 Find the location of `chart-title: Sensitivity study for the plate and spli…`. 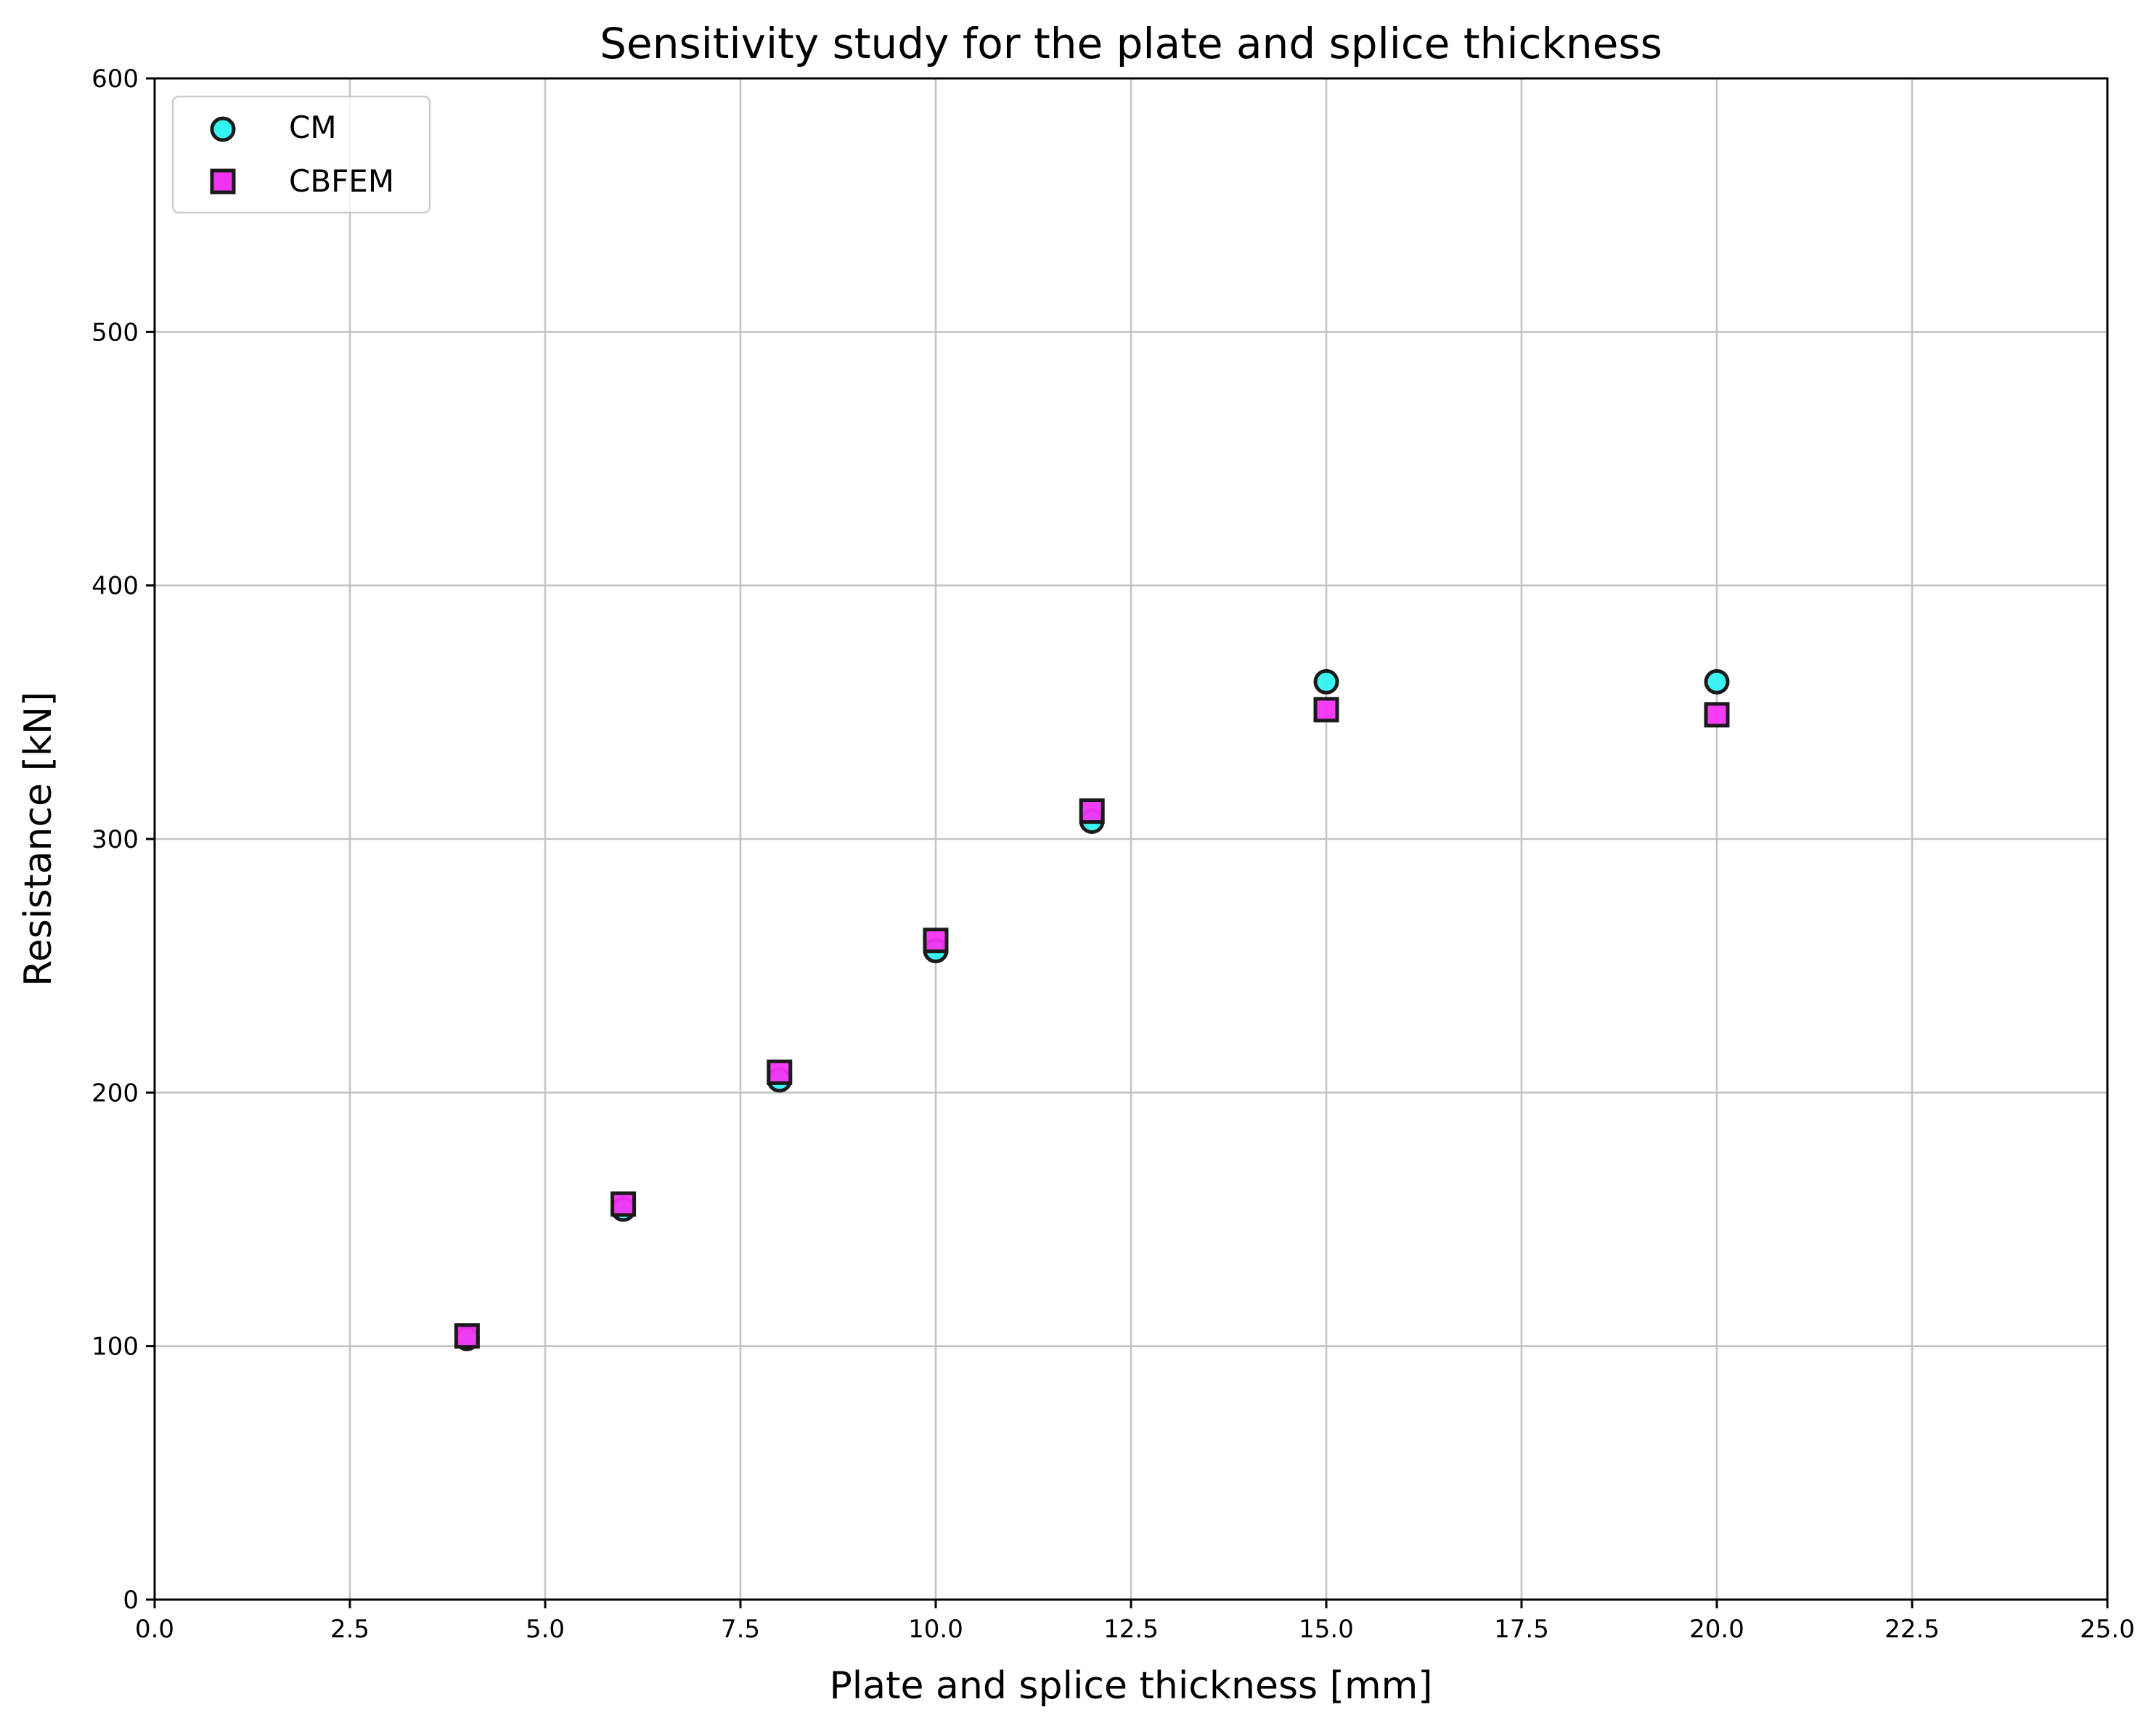

chart-title: Sensitivity study for the plate and spli… is located at coordinates (1131, 43).